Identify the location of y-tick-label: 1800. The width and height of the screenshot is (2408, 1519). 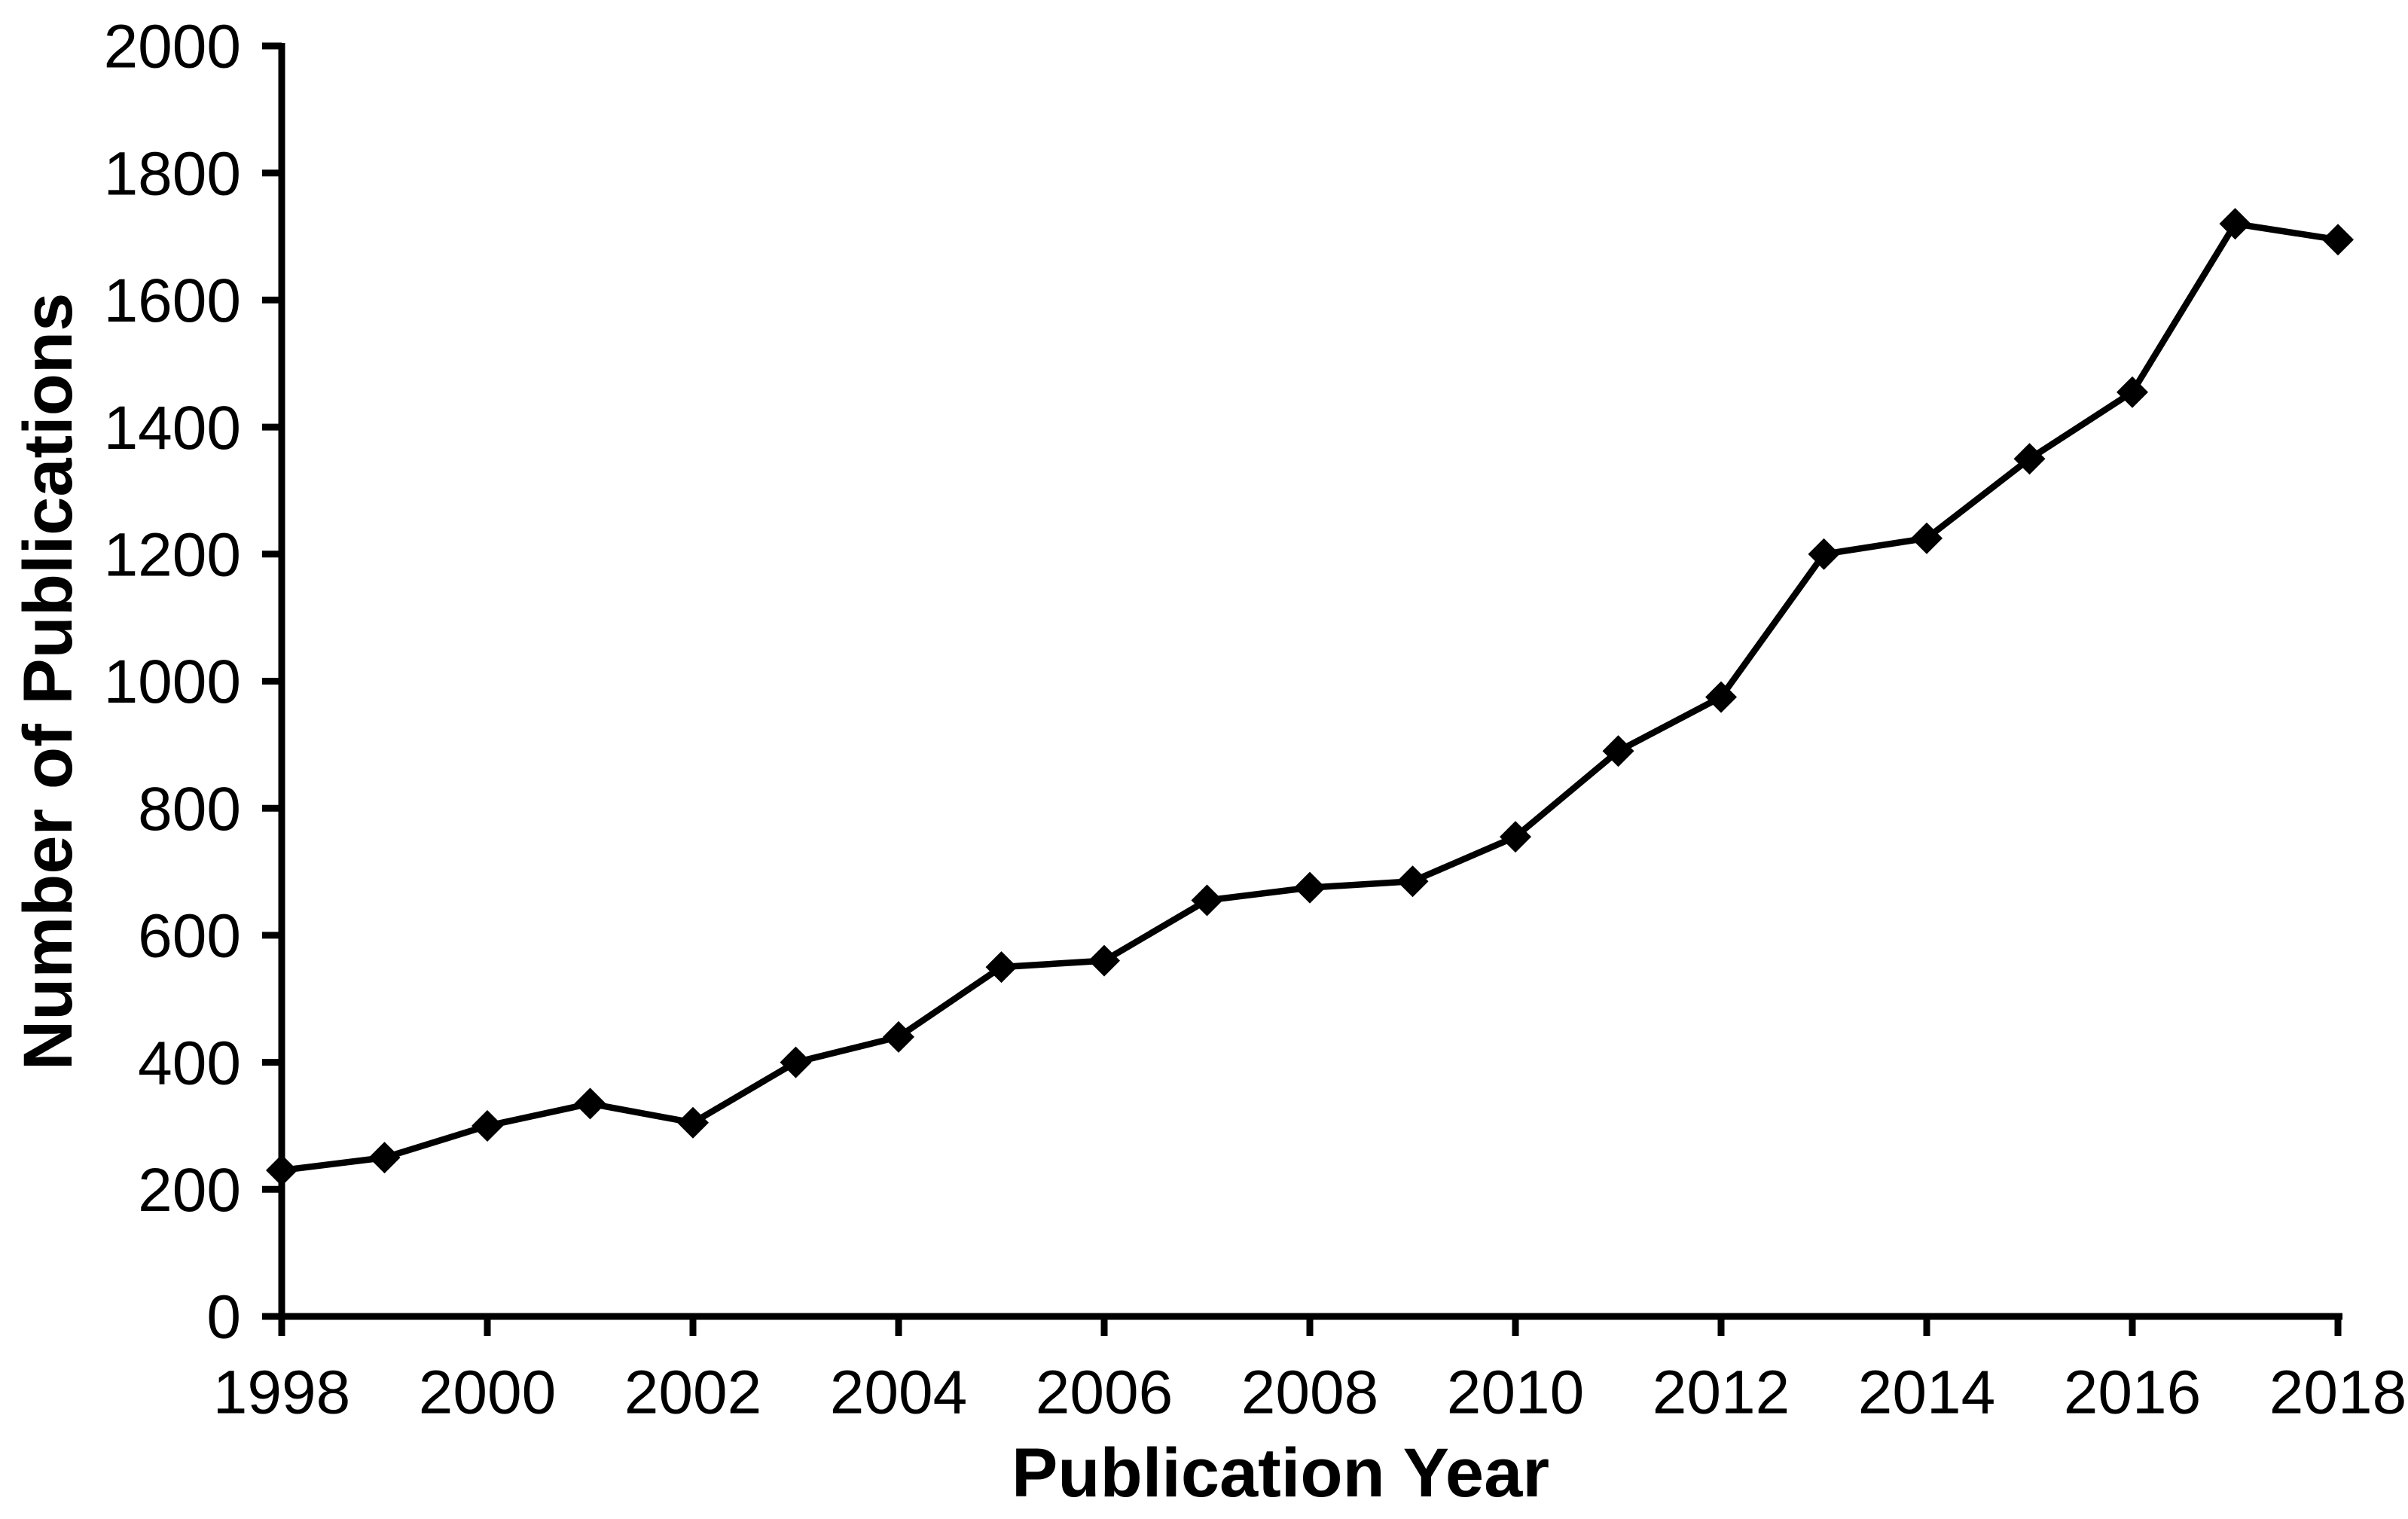
(172, 173).